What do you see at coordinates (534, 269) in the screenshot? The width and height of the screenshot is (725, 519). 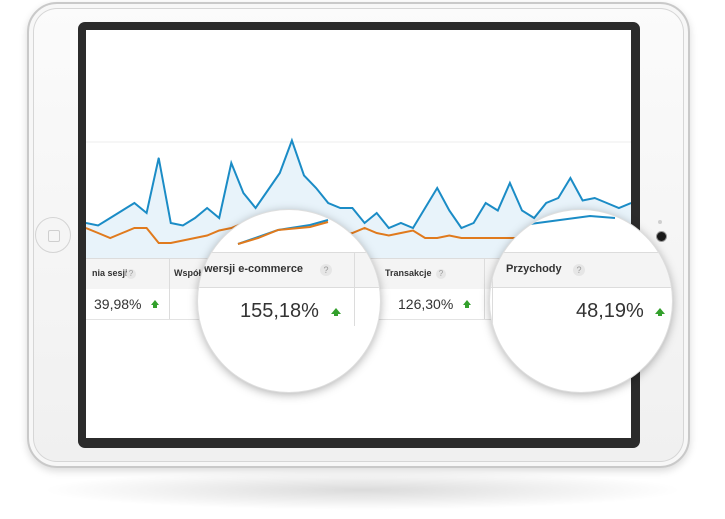 I see `header-revenue: Przychody` at bounding box center [534, 269].